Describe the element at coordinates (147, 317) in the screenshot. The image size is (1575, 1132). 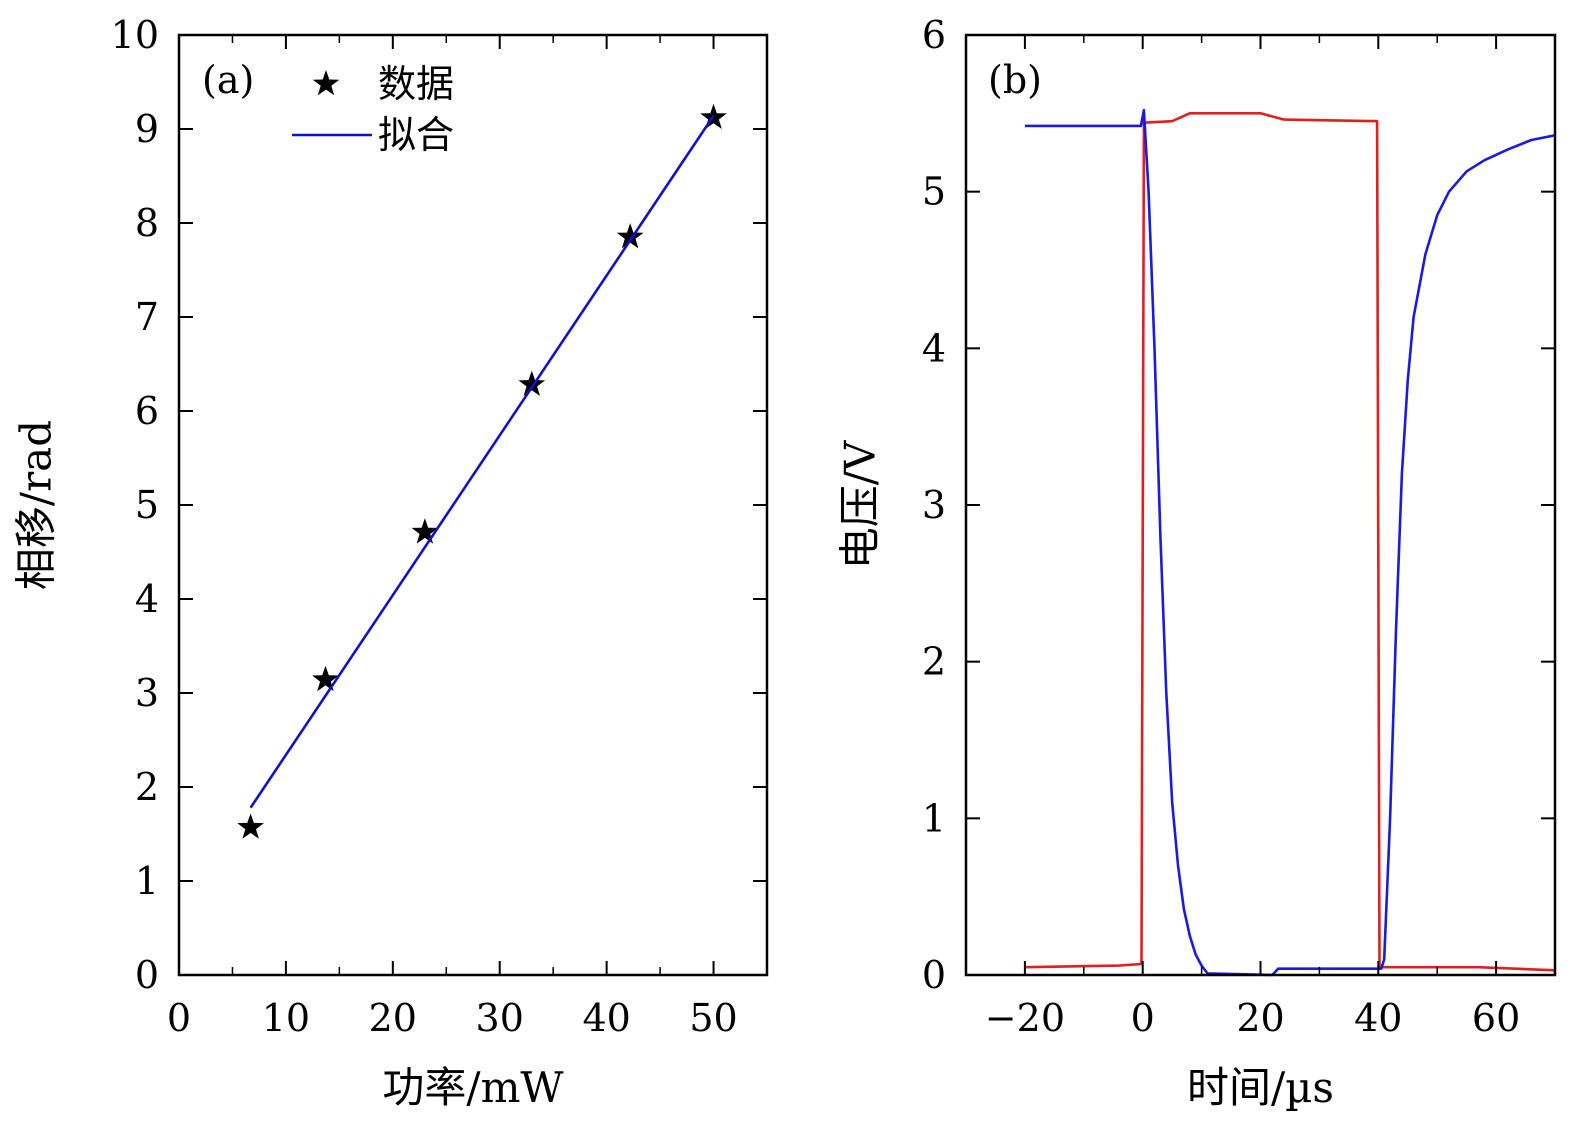
I see `panel-a-y-tick-label: 7` at that location.